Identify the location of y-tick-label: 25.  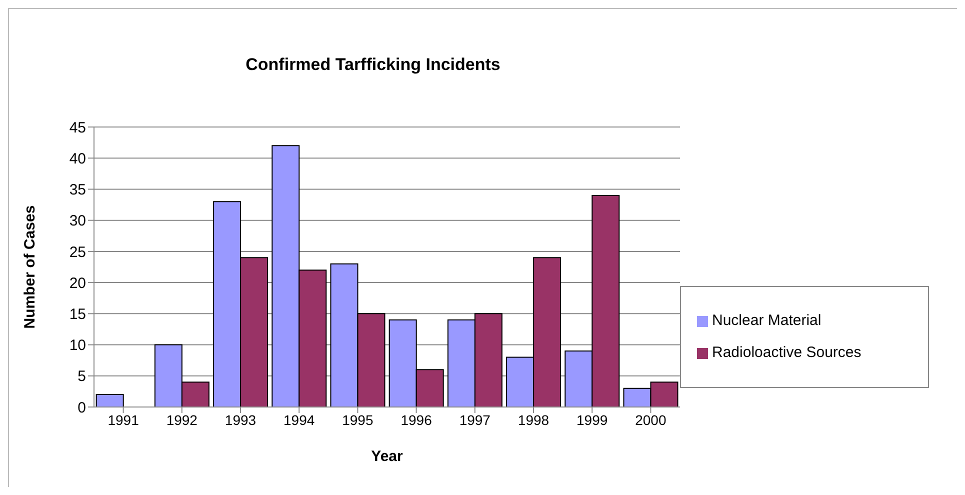
(77, 252).